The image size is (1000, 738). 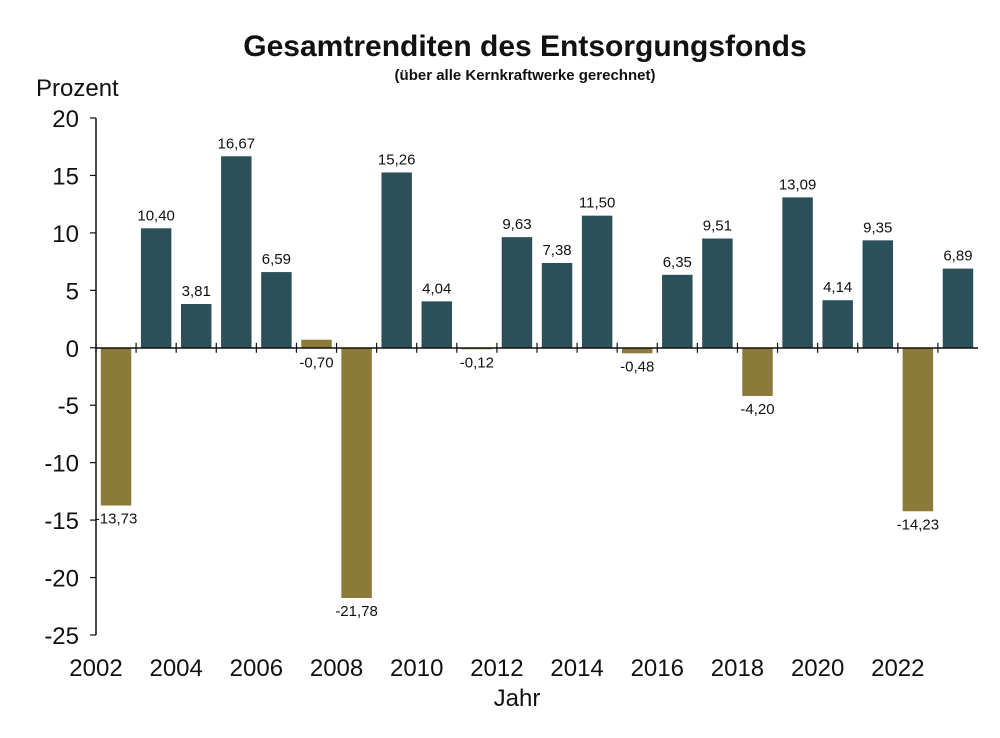 I want to click on x-tick-label-2022: 2022, so click(x=897, y=668).